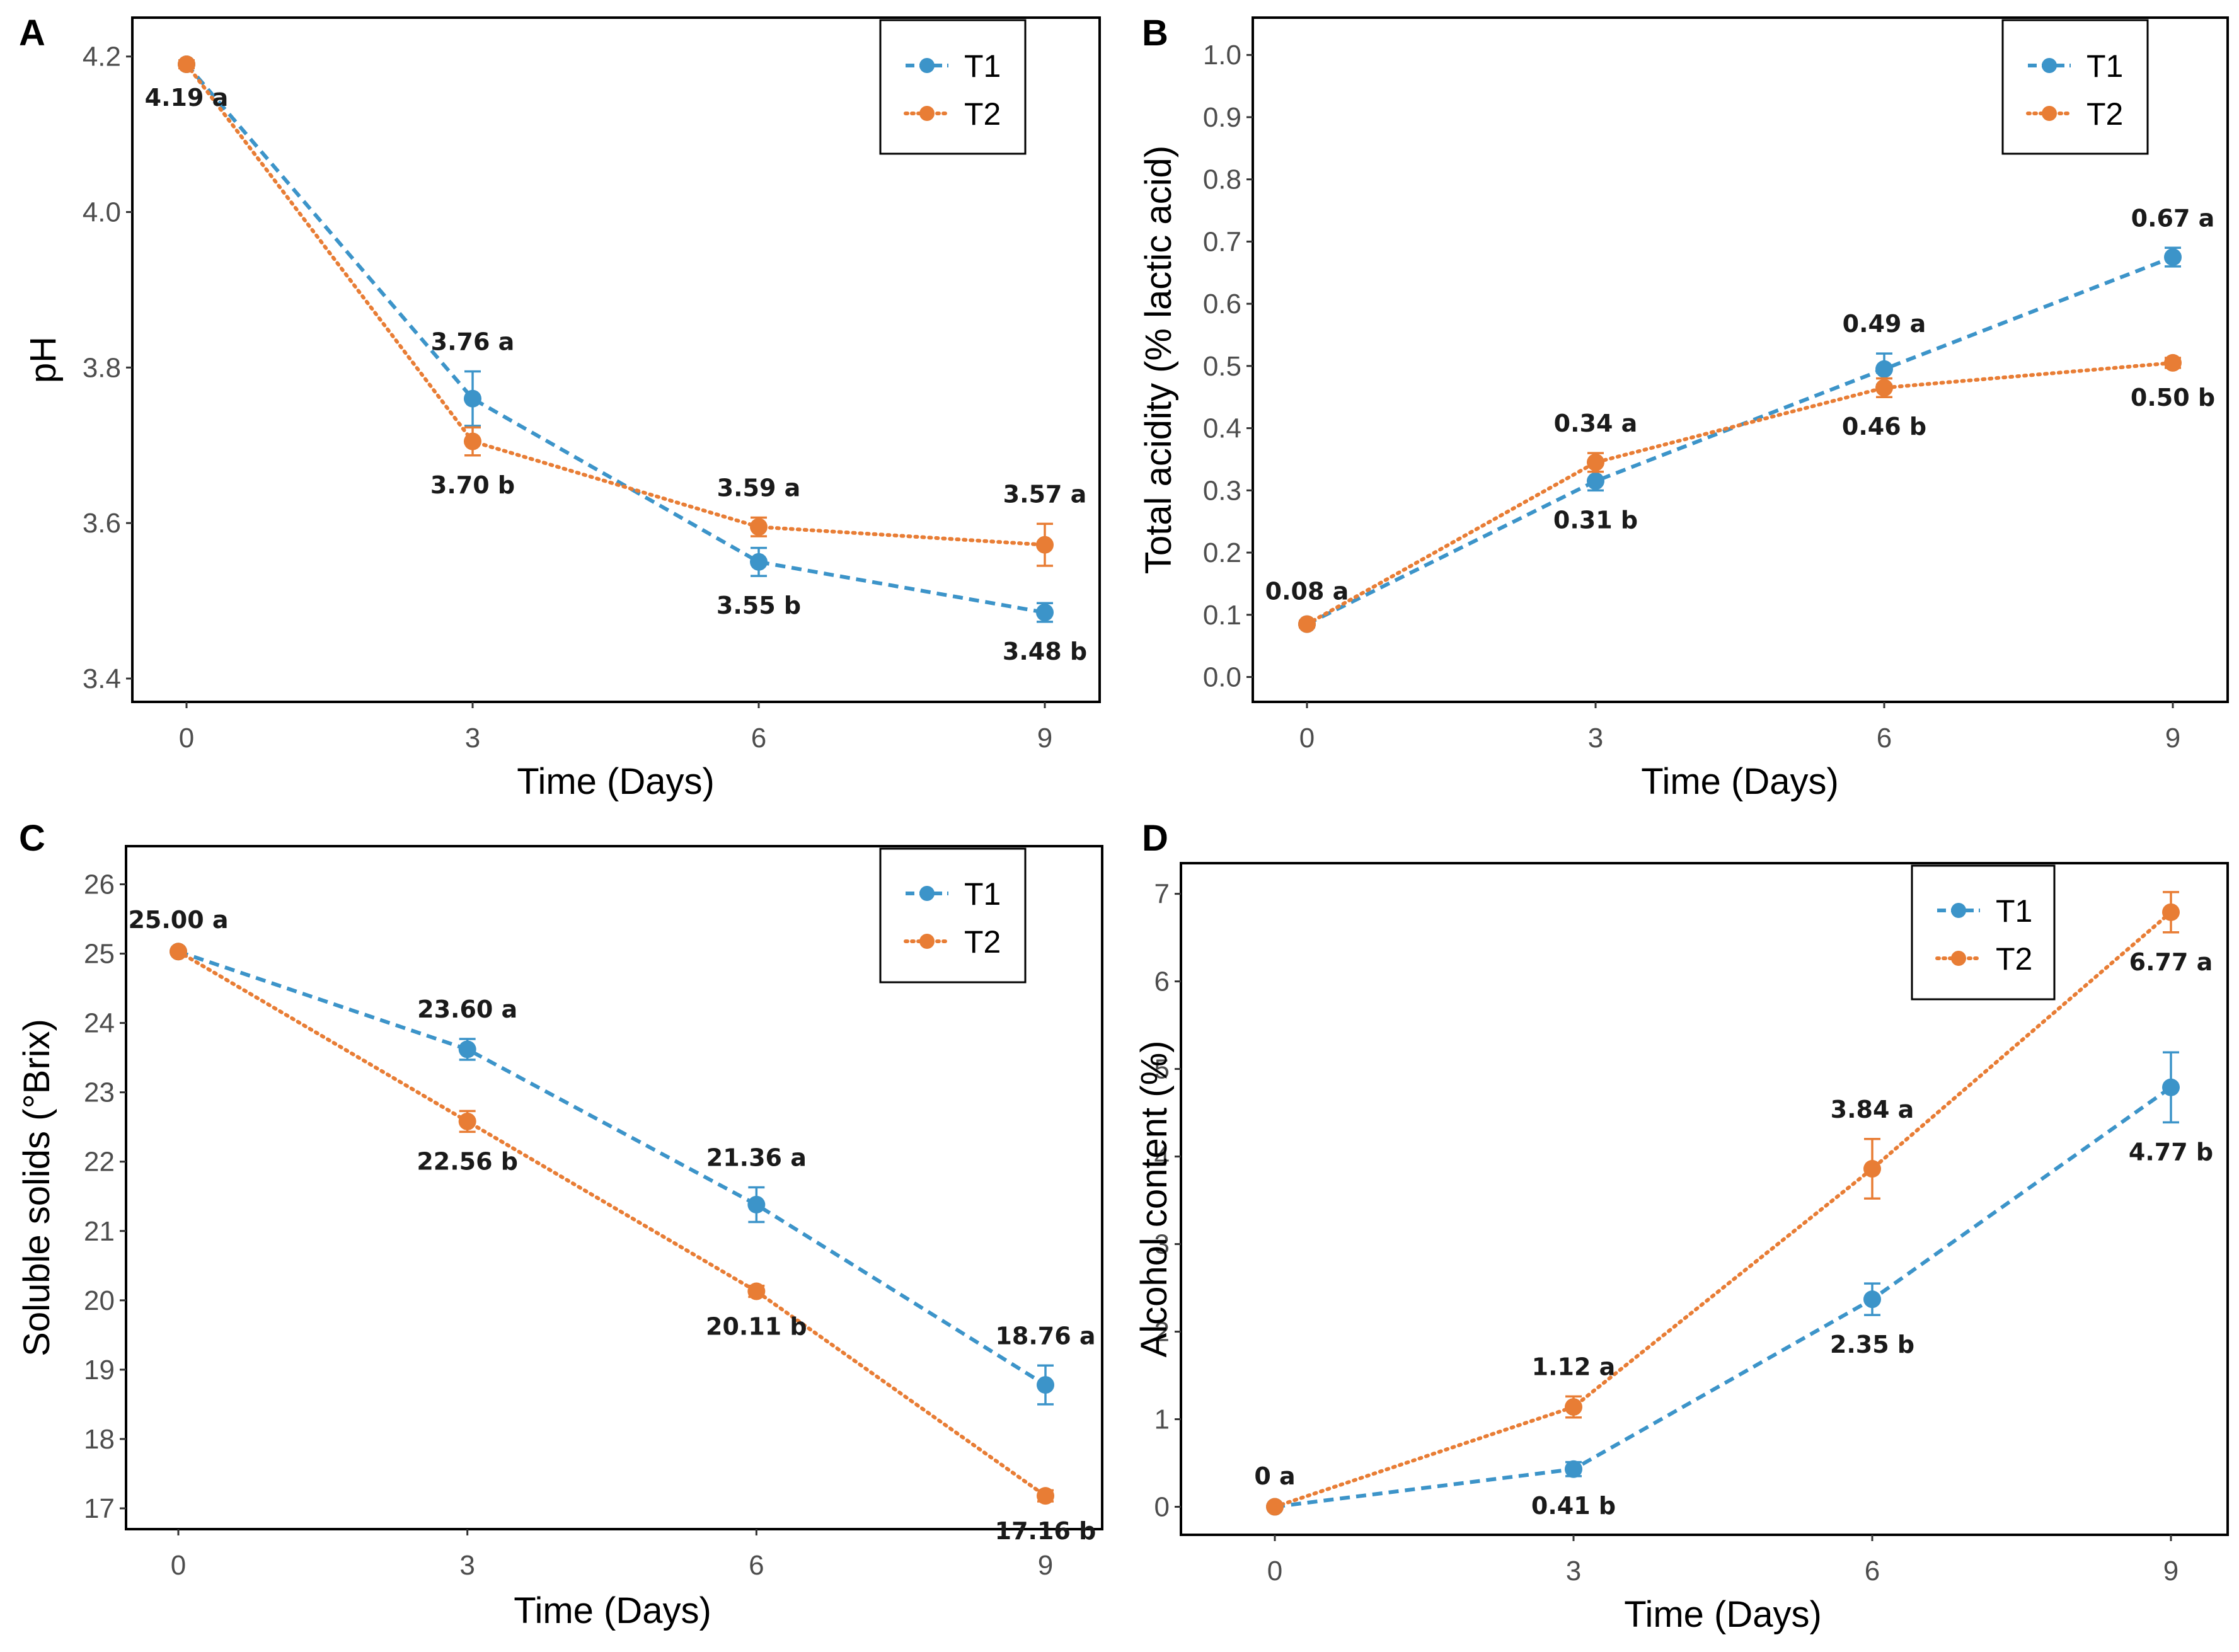  I want to click on y-tick-label-b: 0.4, so click(1222, 428).